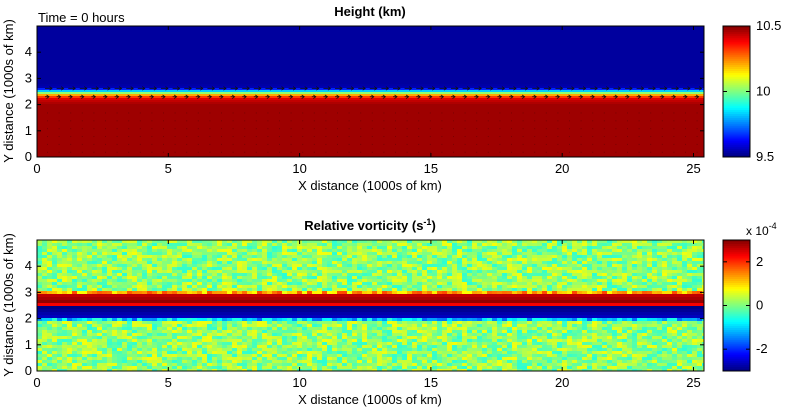 The width and height of the screenshot is (786, 410). What do you see at coordinates (168, 168) in the screenshot?
I see `x-tick-label: 5` at bounding box center [168, 168].